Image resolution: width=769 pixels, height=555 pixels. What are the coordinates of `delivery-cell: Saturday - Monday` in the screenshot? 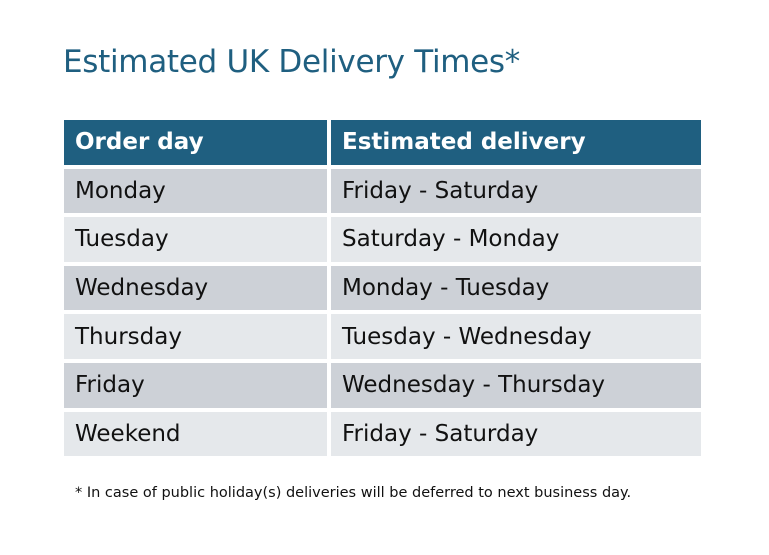 It's located at (516, 239).